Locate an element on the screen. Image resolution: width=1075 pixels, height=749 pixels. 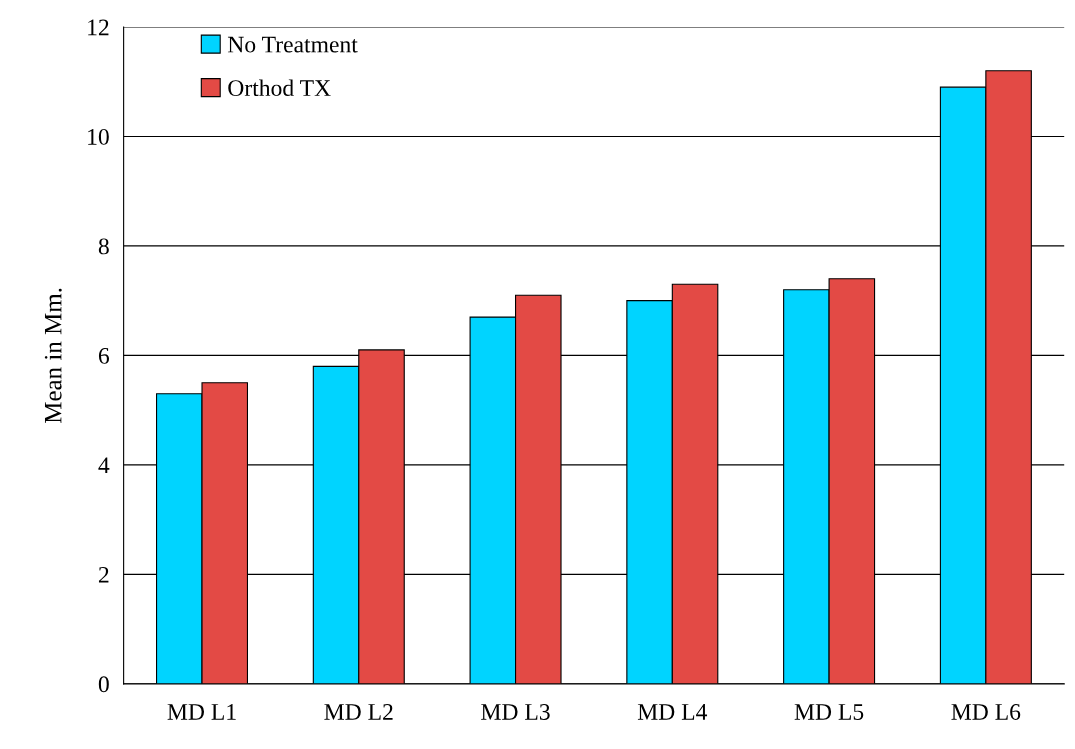
x-tick-label: MD L5 is located at coordinates (829, 712).